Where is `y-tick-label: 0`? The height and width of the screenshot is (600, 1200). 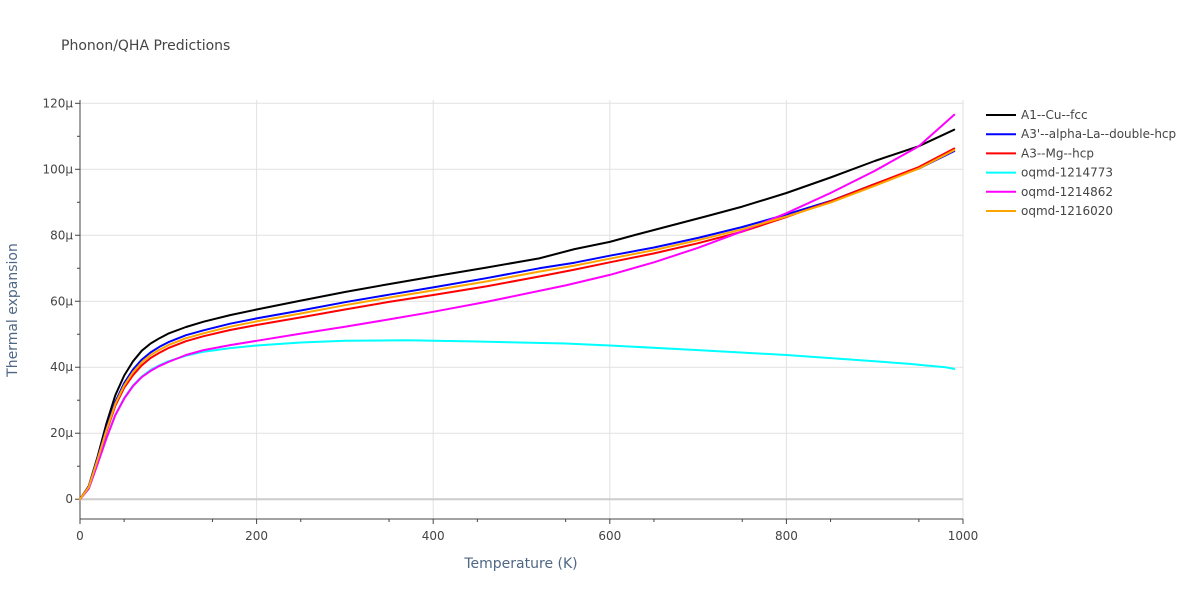 y-tick-label: 0 is located at coordinates (69, 499).